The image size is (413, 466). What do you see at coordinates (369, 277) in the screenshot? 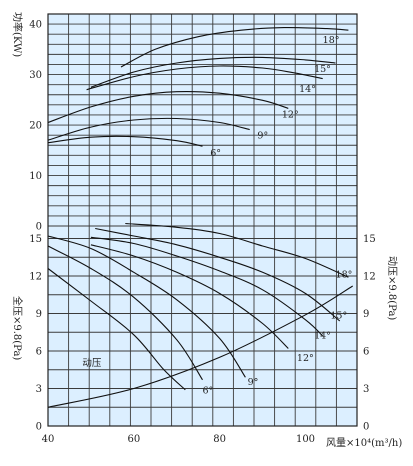
I see `dynamic-pressure-tick-label: 12` at bounding box center [369, 277].